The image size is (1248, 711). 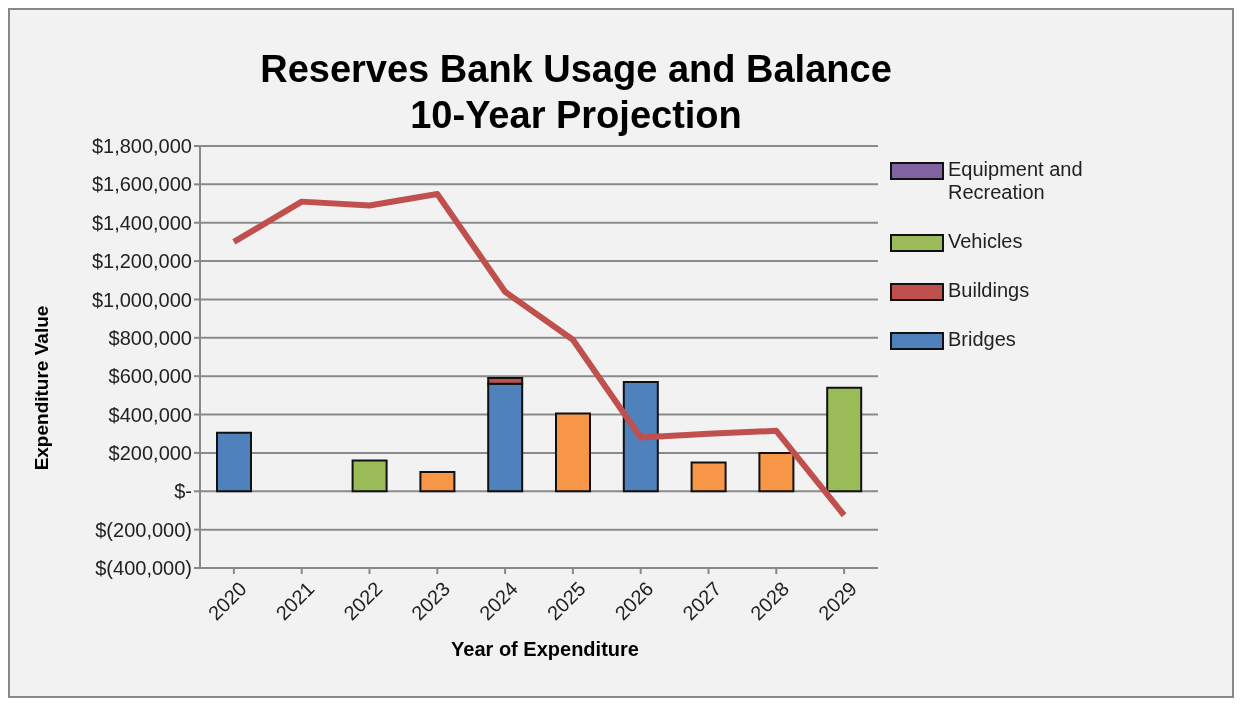 I want to click on y-tick-label: $1,800,000, so click(x=141, y=146).